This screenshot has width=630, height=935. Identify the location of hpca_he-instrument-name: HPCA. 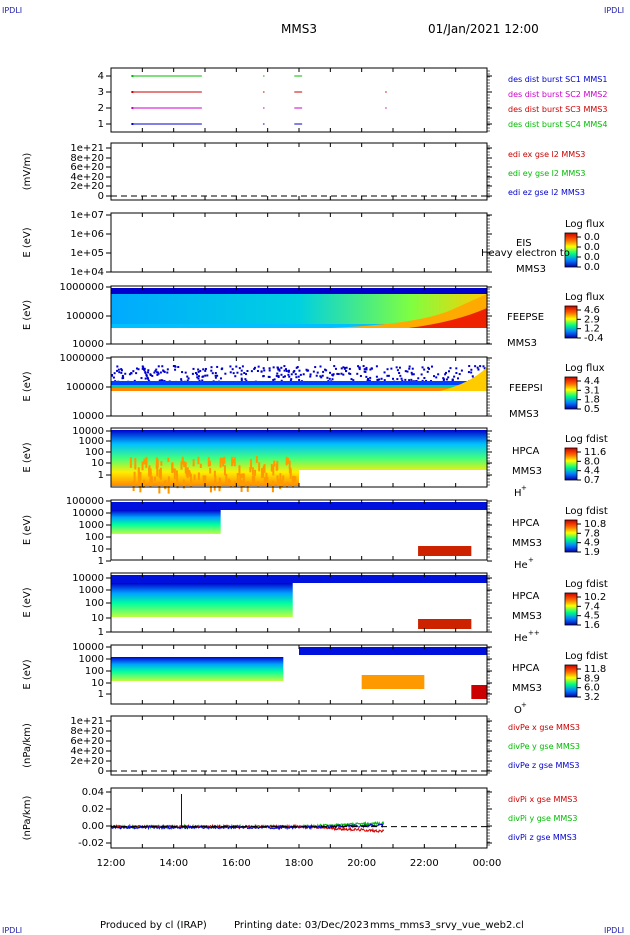
(526, 523).